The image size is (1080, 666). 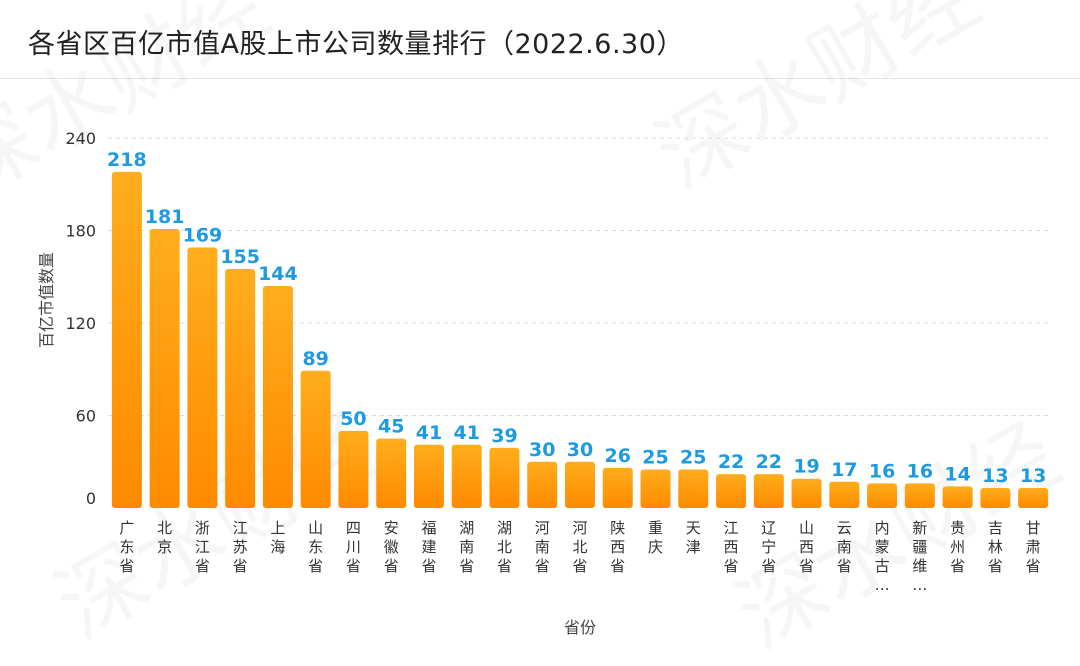 I want to click on data-label: 155, so click(x=240, y=257).